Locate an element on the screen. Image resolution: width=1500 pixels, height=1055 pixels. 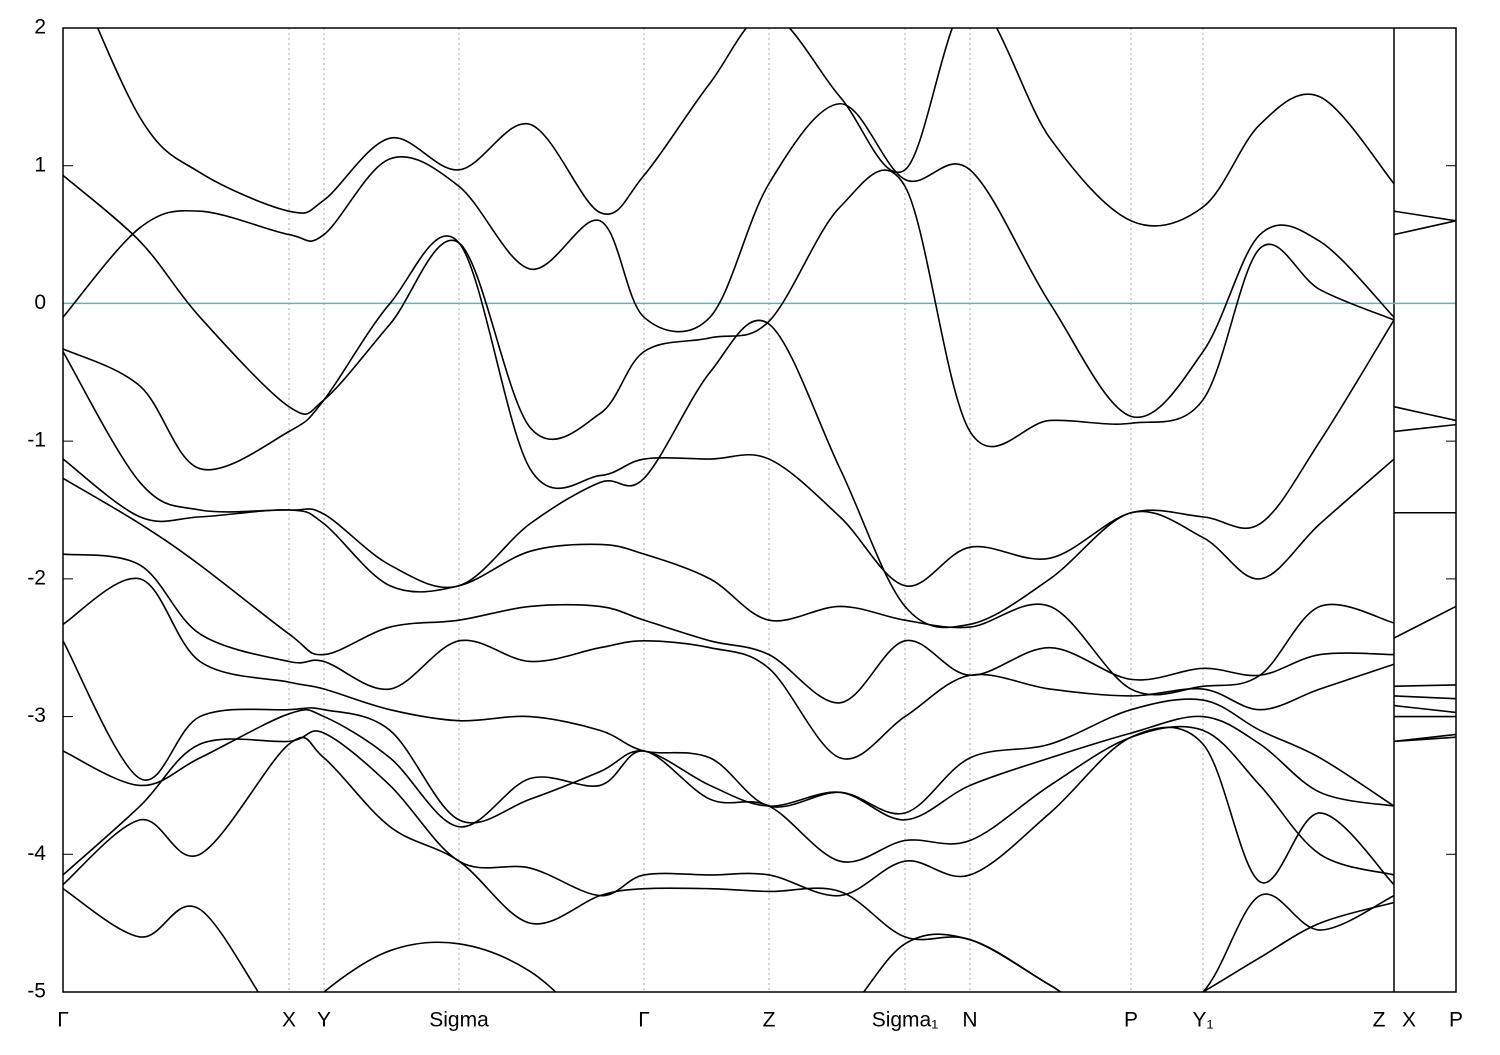
y-tick-label: -3 is located at coordinates (36, 715).